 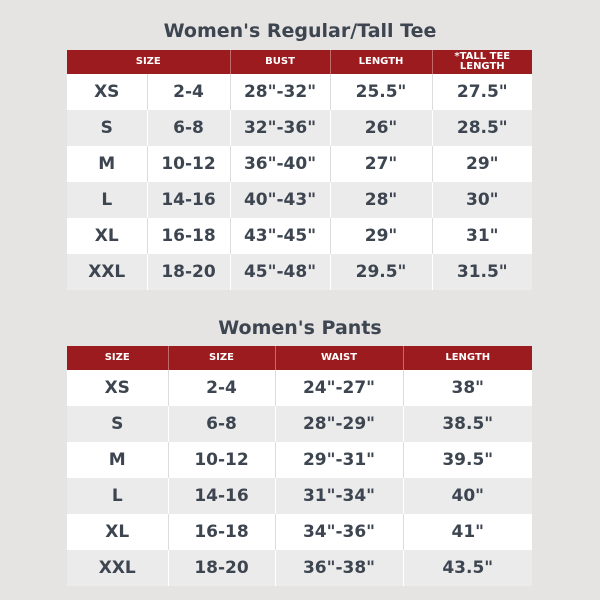 I want to click on table-cell: 31", so click(x=482, y=236).